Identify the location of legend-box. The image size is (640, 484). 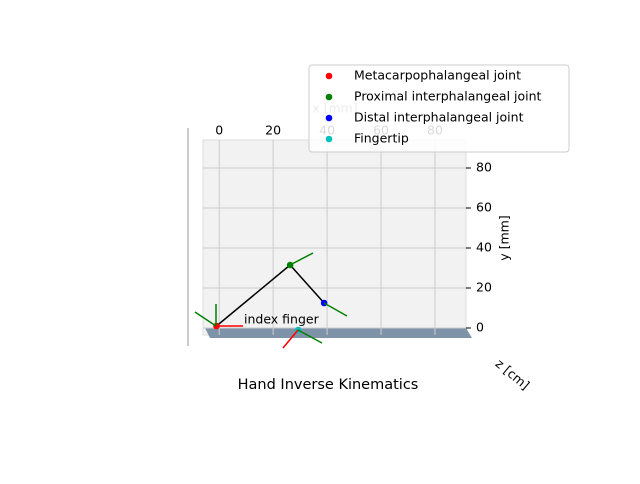
(439, 108).